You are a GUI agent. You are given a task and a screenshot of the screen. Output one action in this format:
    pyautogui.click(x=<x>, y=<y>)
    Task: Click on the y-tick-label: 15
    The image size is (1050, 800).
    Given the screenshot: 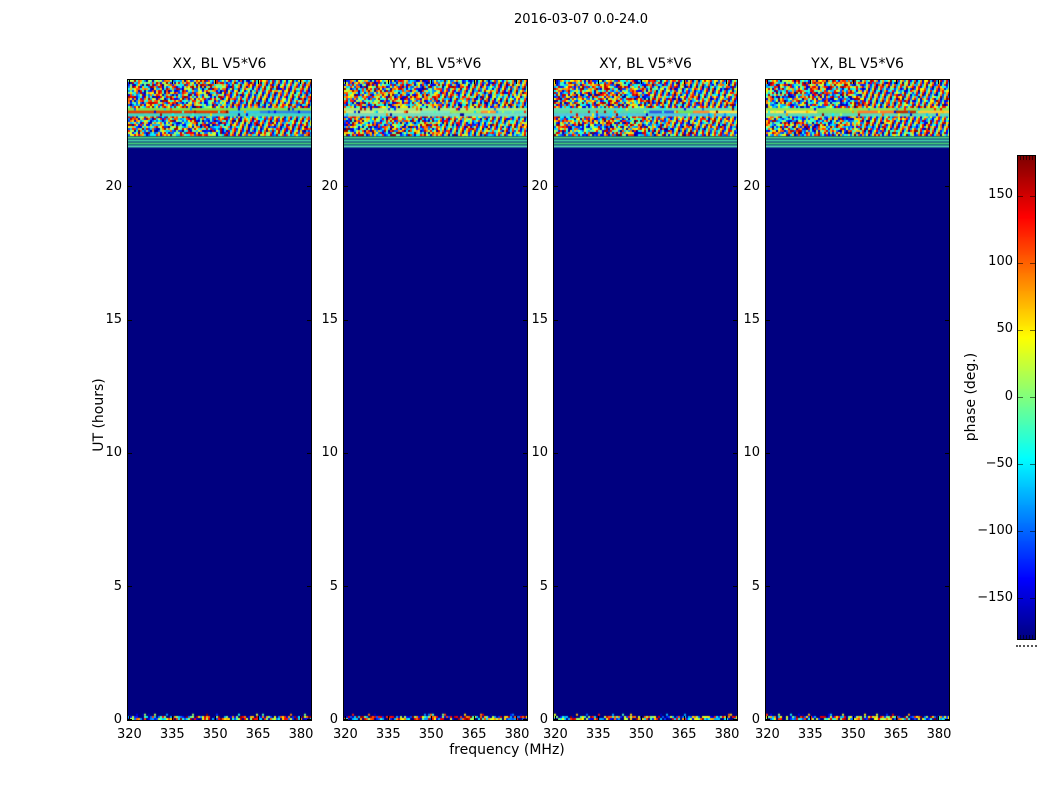 What is the action you would take?
    pyautogui.click(x=539, y=319)
    